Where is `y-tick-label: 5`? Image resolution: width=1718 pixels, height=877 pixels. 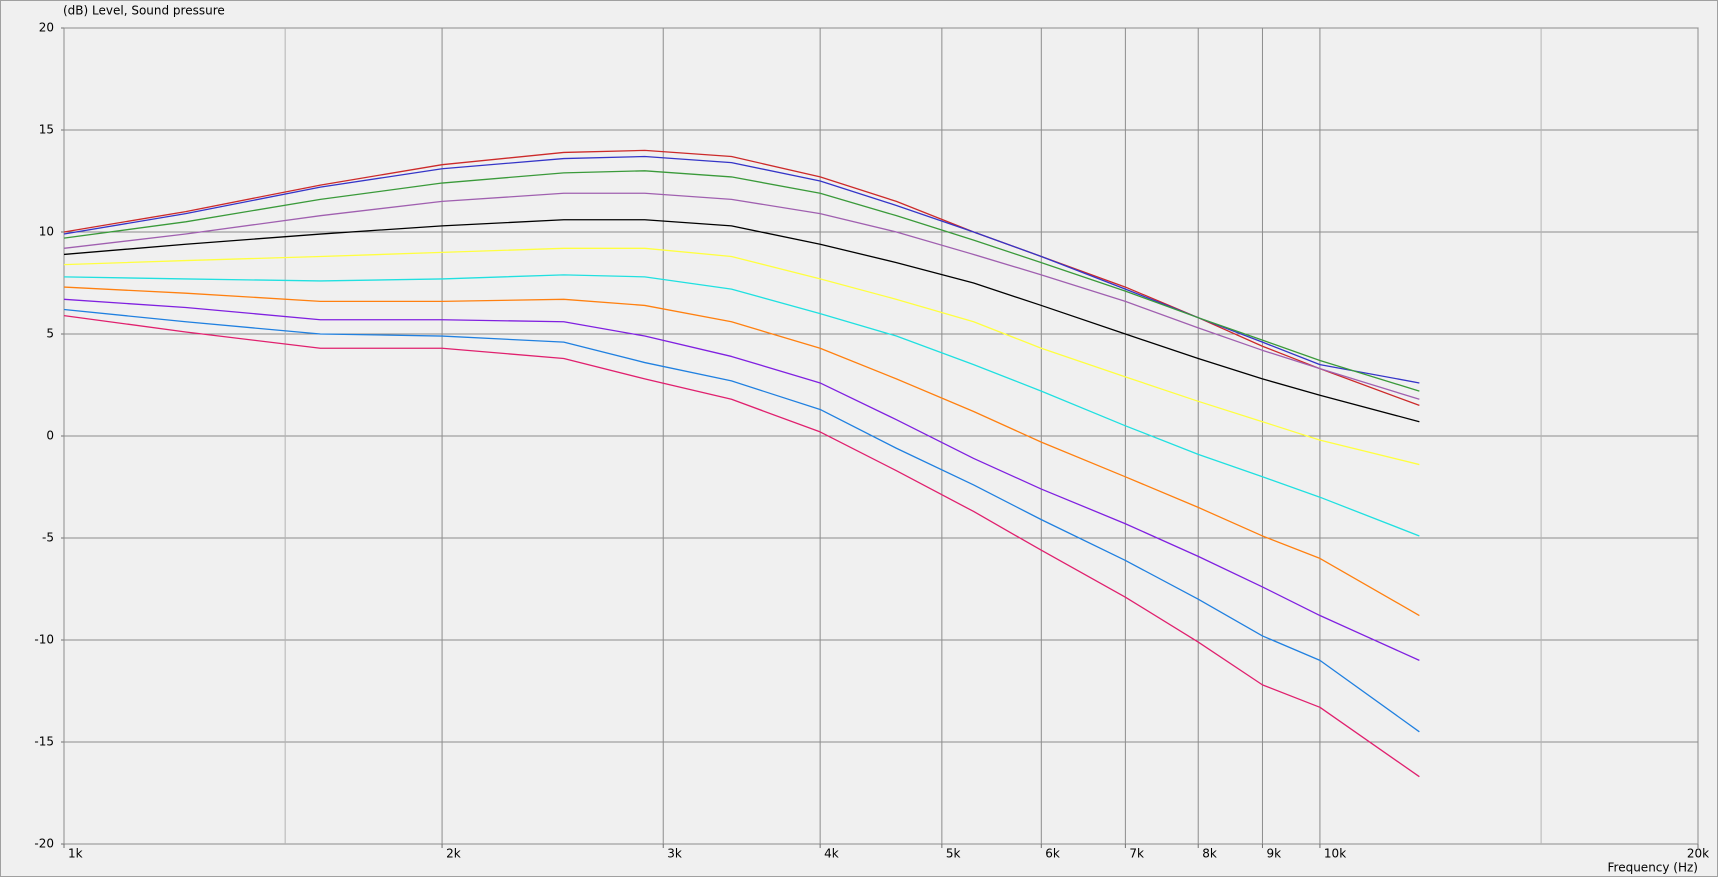
y-tick-label: 5 is located at coordinates (50, 334).